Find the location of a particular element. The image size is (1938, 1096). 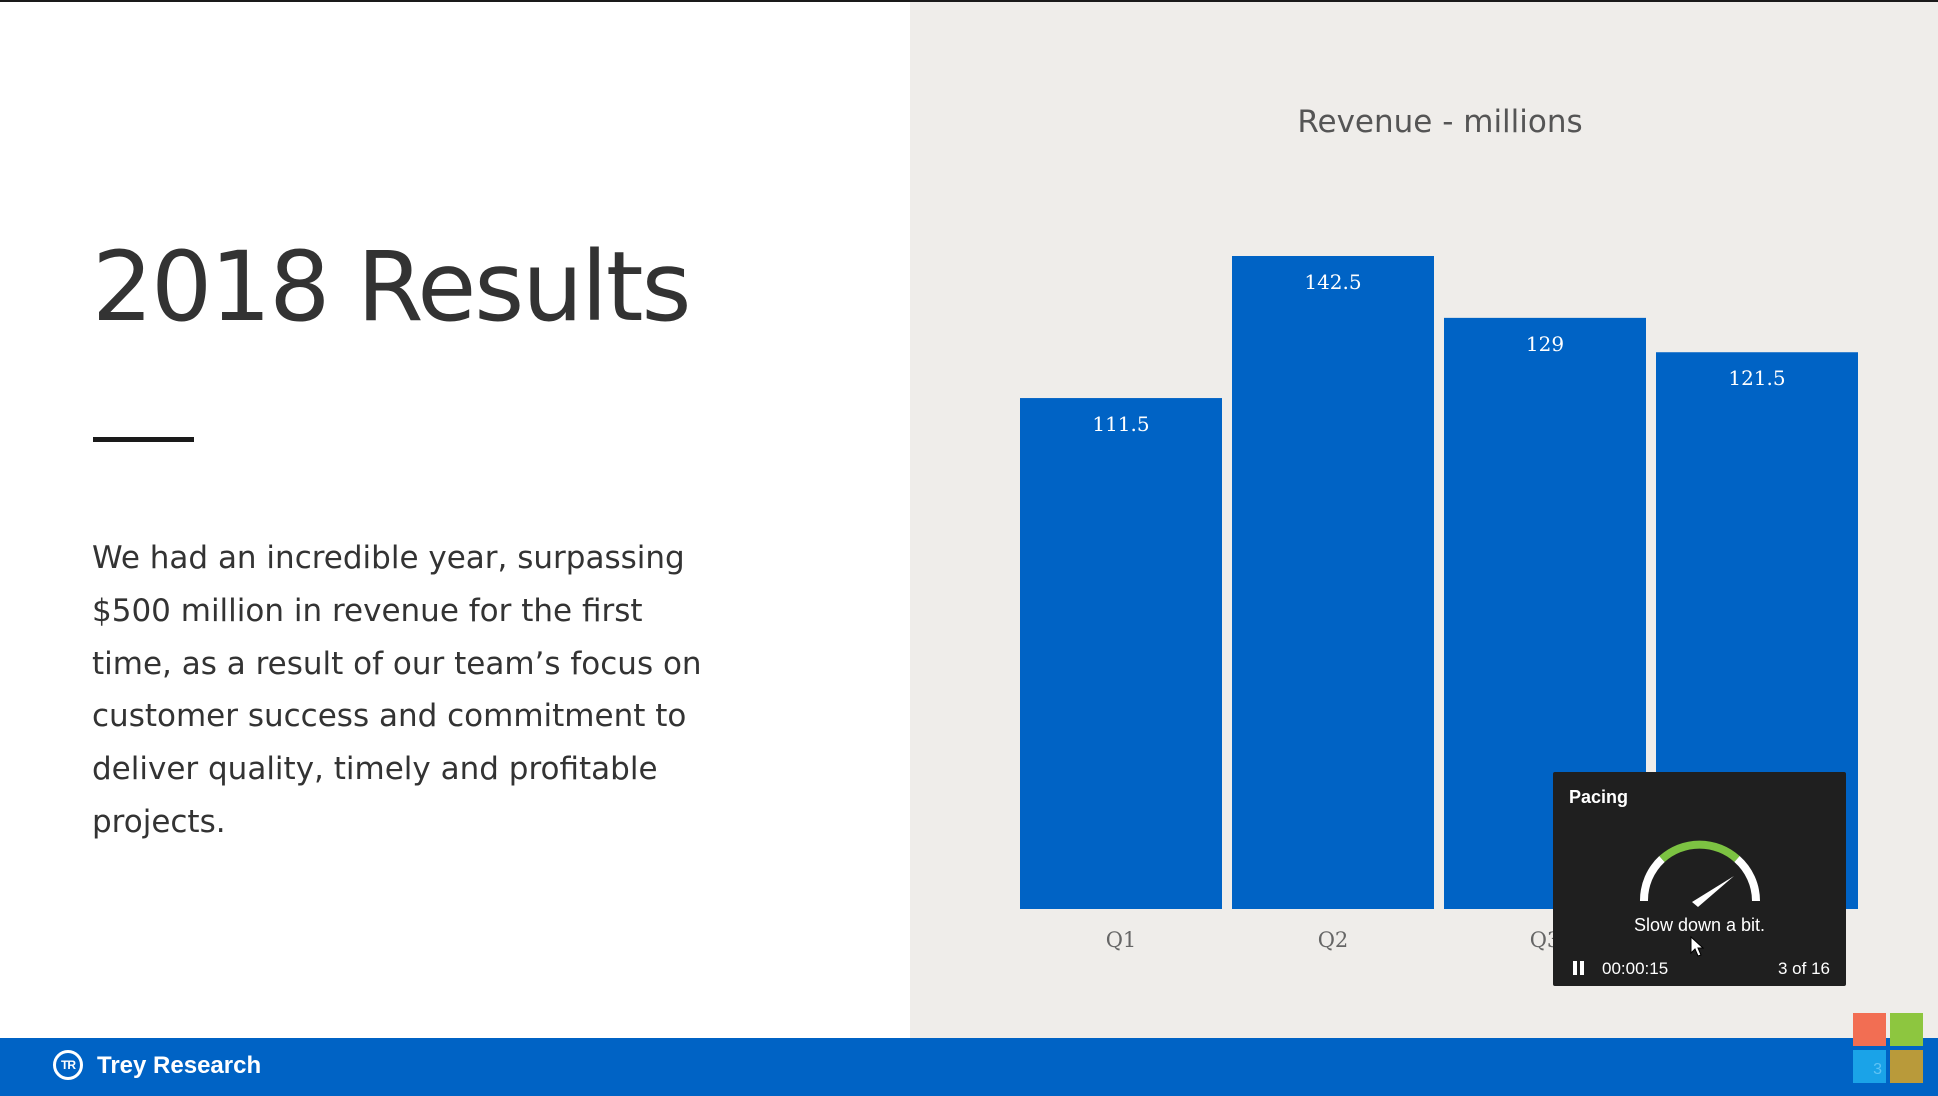

bar-q2 is located at coordinates (1333, 582).